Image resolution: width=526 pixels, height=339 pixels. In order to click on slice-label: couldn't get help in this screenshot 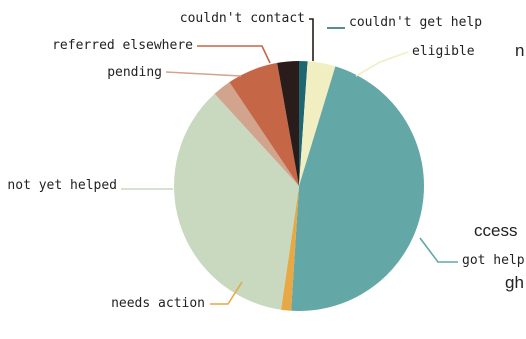, I will do `click(415, 22)`.